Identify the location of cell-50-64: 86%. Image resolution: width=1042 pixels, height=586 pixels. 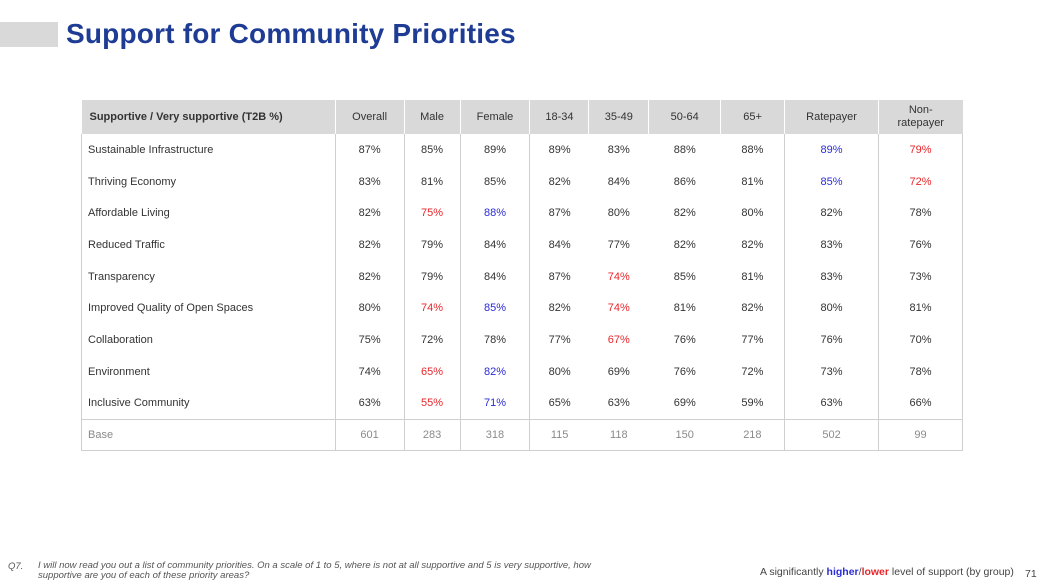
(684, 181).